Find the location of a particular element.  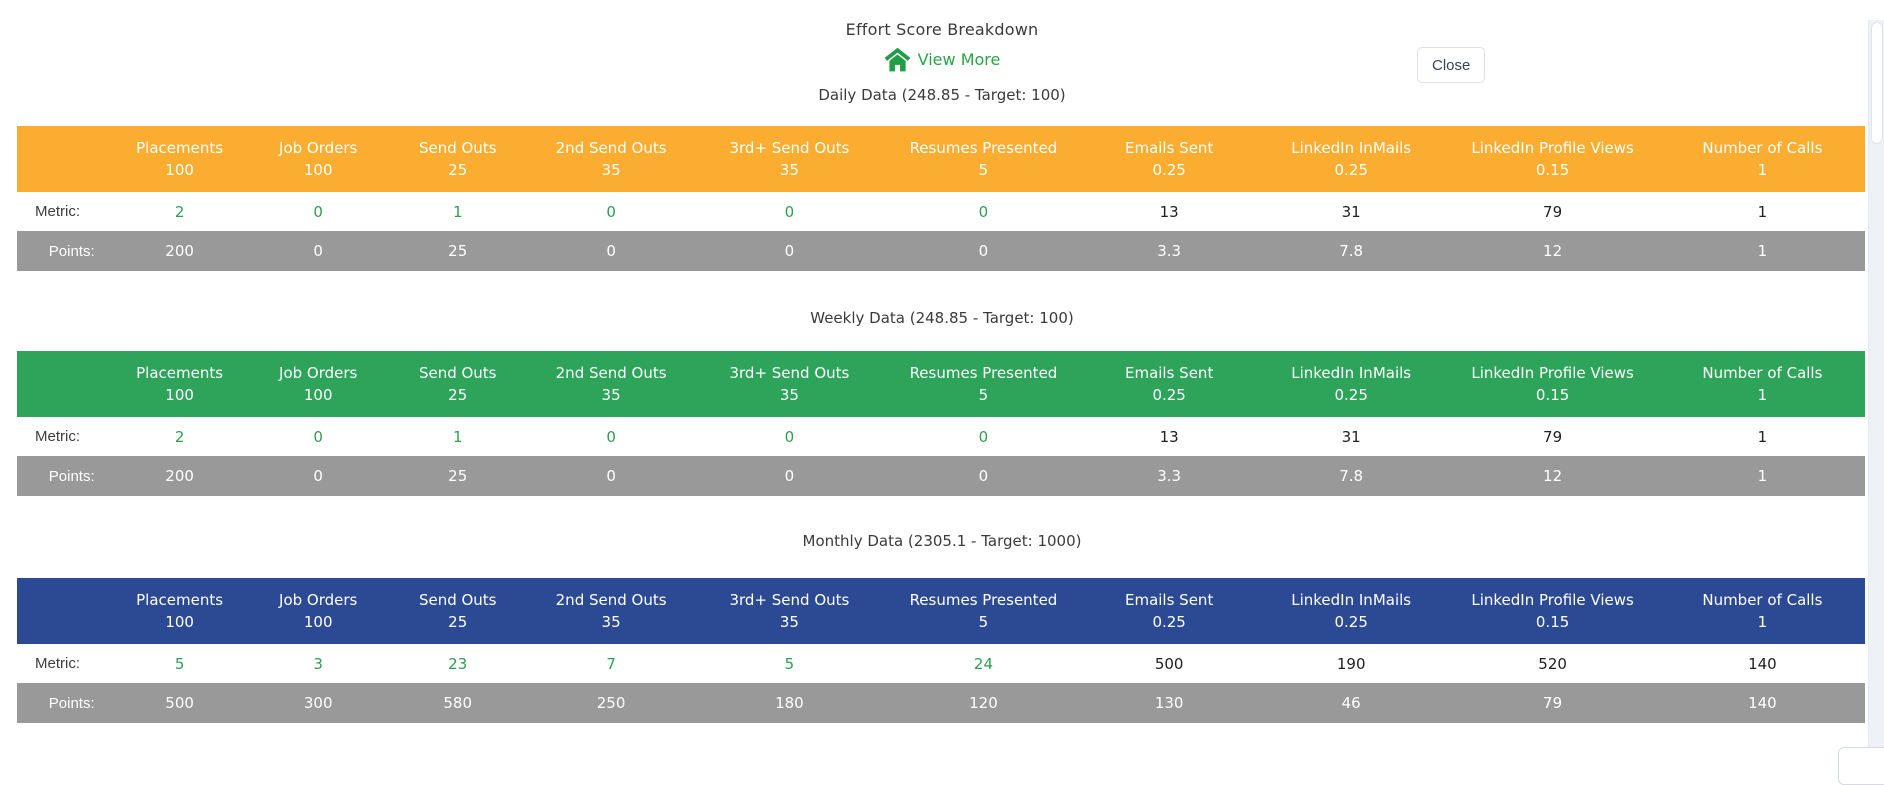

scrollbar-thumb is located at coordinates (1877, 83).